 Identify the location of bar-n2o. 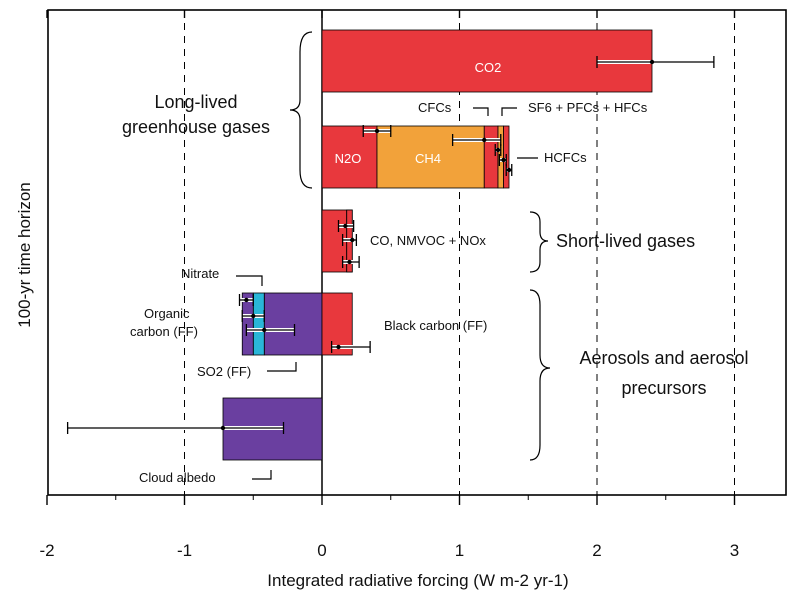
(349, 157).